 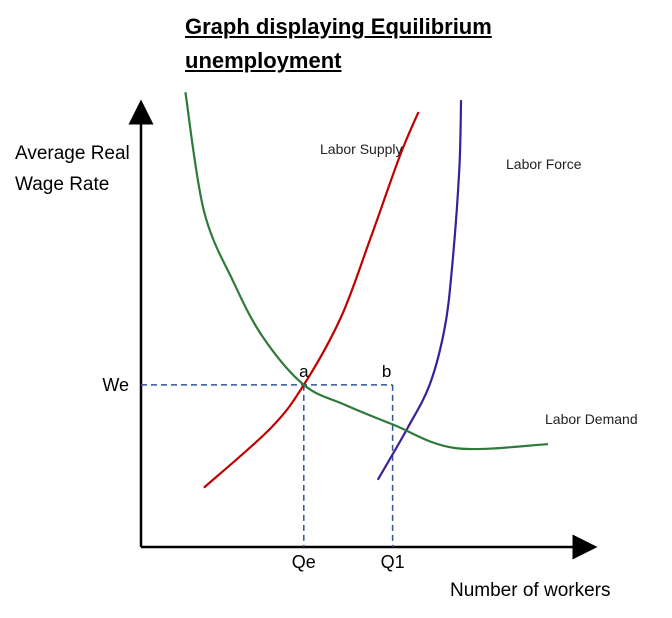 What do you see at coordinates (419, 290) in the screenshot?
I see `series-labor-force-line` at bounding box center [419, 290].